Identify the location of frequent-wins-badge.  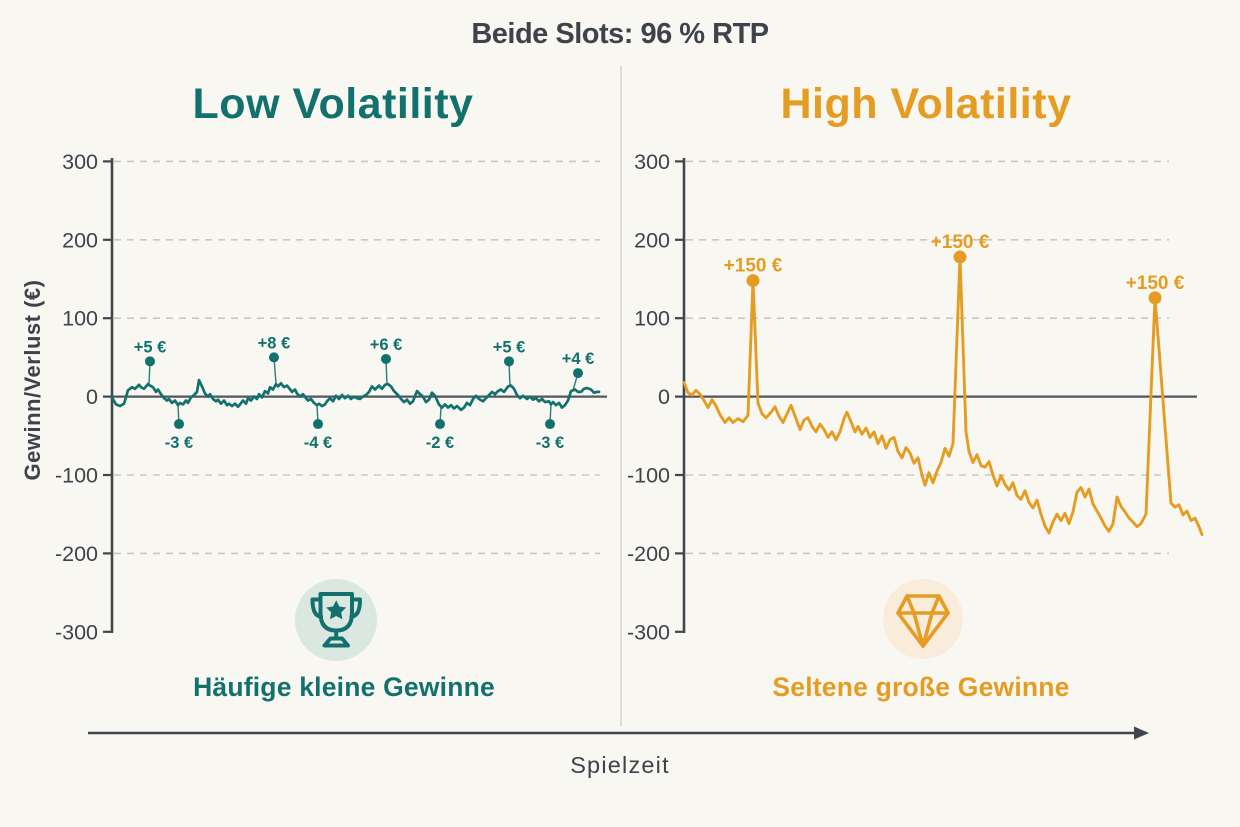
(336, 622).